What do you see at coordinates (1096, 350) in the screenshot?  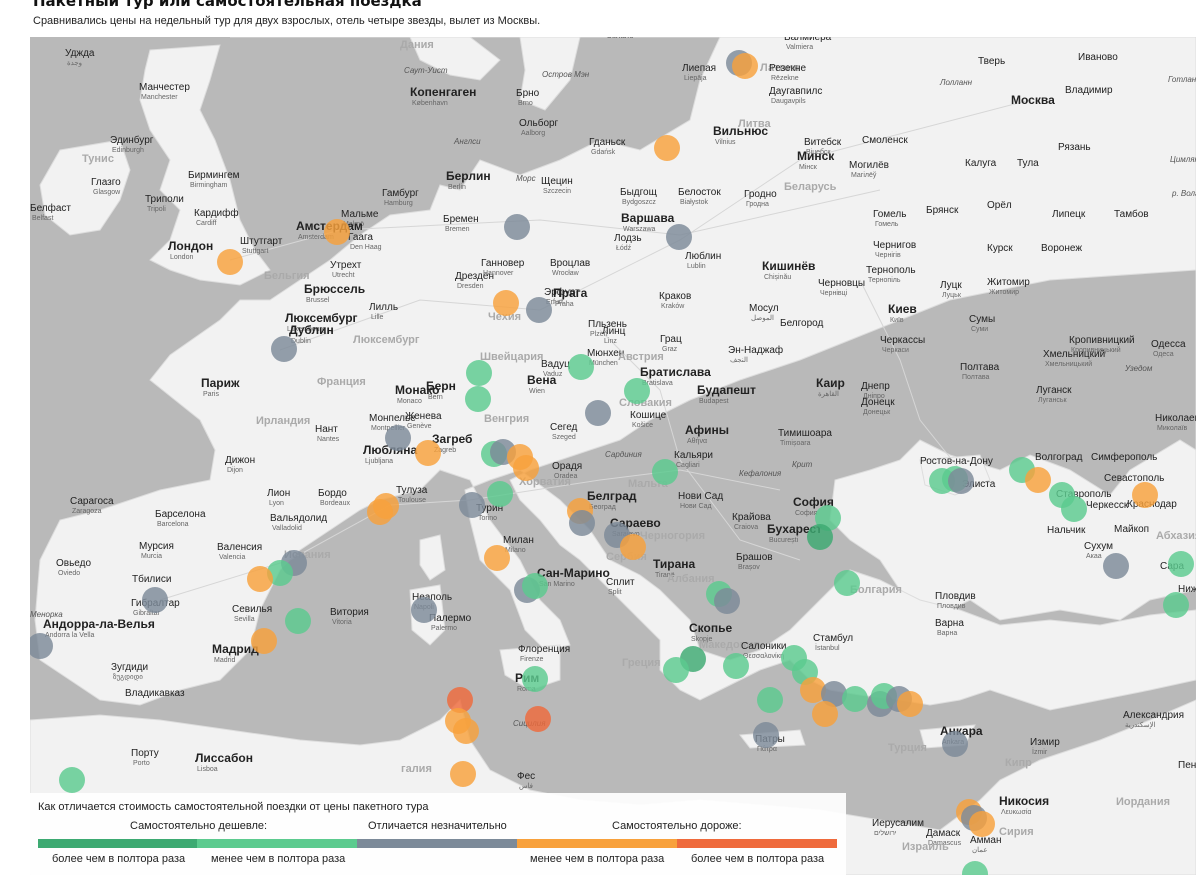 I see `map-label-local: Кропивницький` at bounding box center [1096, 350].